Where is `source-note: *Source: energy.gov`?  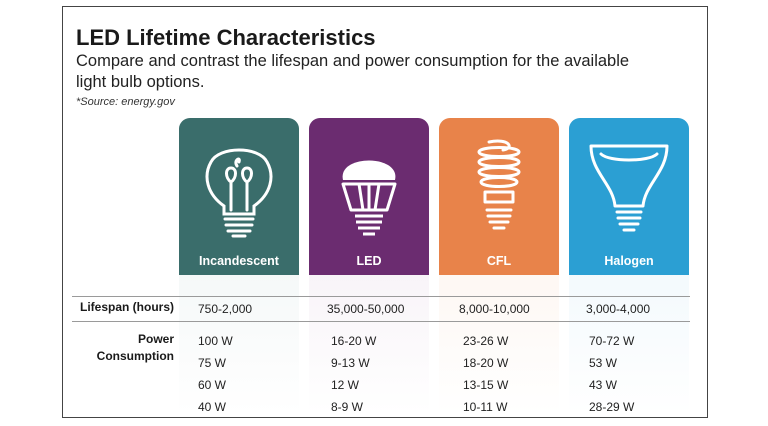
source-note: *Source: energy.gov is located at coordinates (125, 102).